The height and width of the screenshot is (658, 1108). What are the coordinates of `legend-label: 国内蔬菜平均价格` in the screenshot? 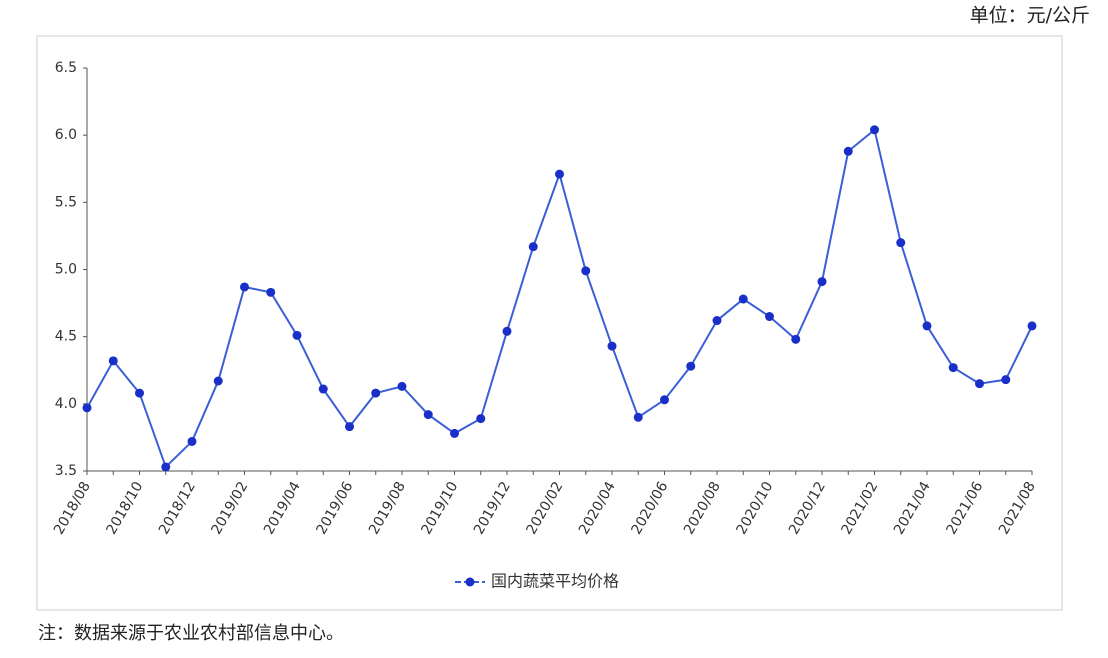 It's located at (555, 581).